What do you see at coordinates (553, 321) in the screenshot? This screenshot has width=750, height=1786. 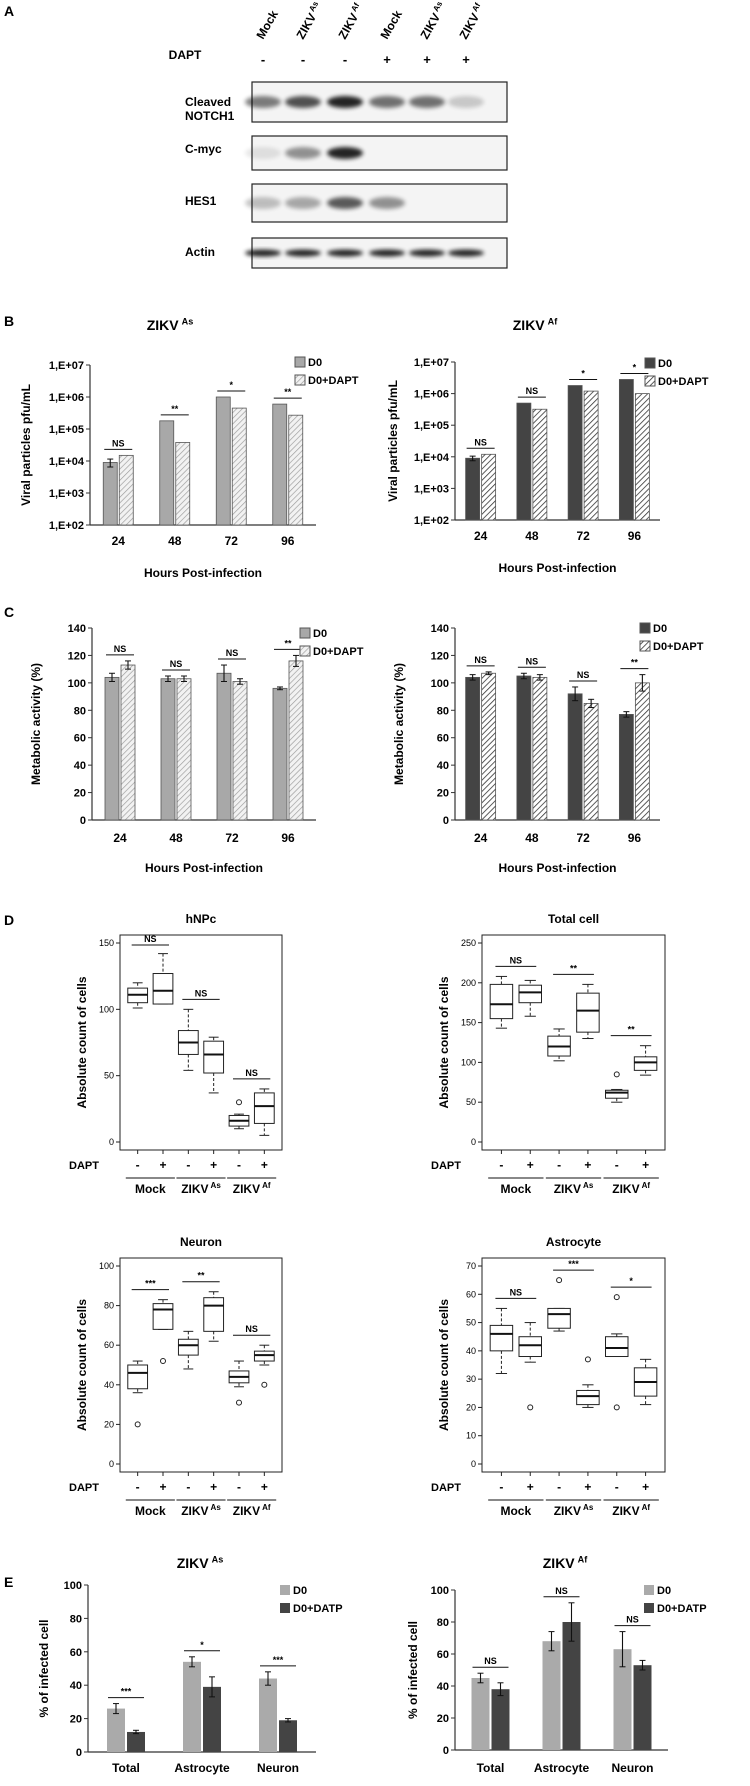 I see `chart-title-sup: Af` at bounding box center [553, 321].